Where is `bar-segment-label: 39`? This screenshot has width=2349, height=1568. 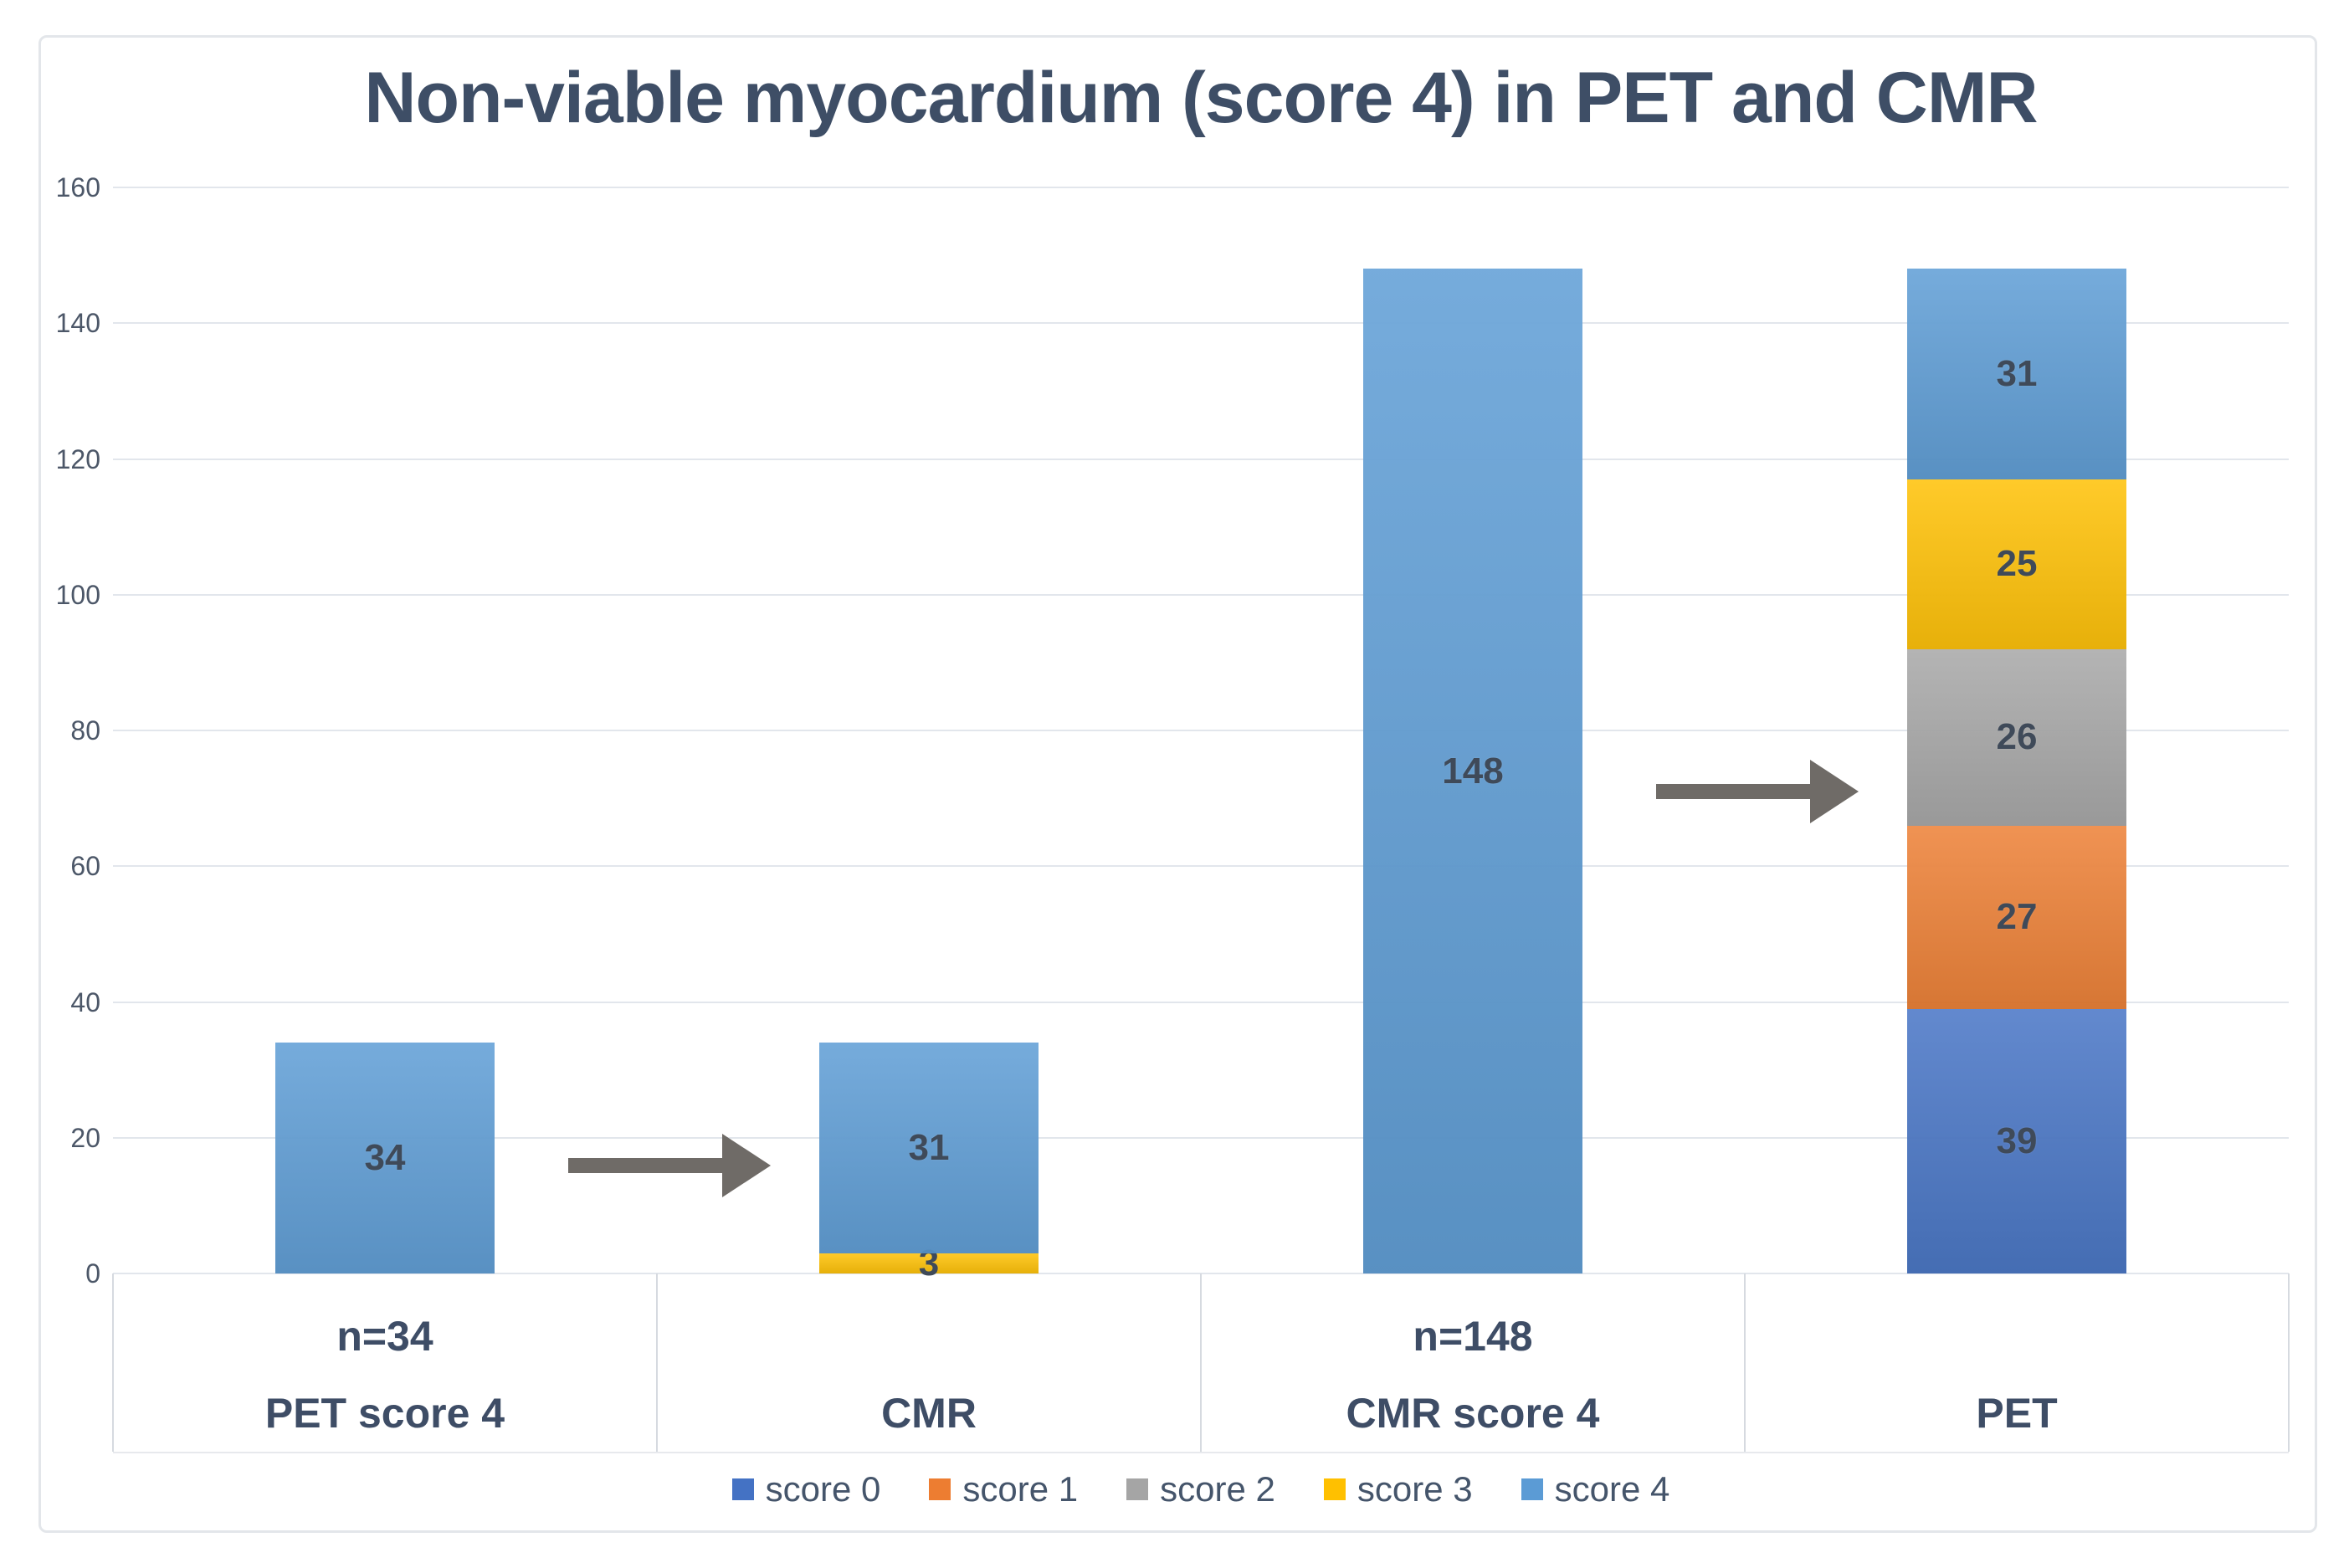
bar-segment-label: 39 is located at coordinates (2017, 1140).